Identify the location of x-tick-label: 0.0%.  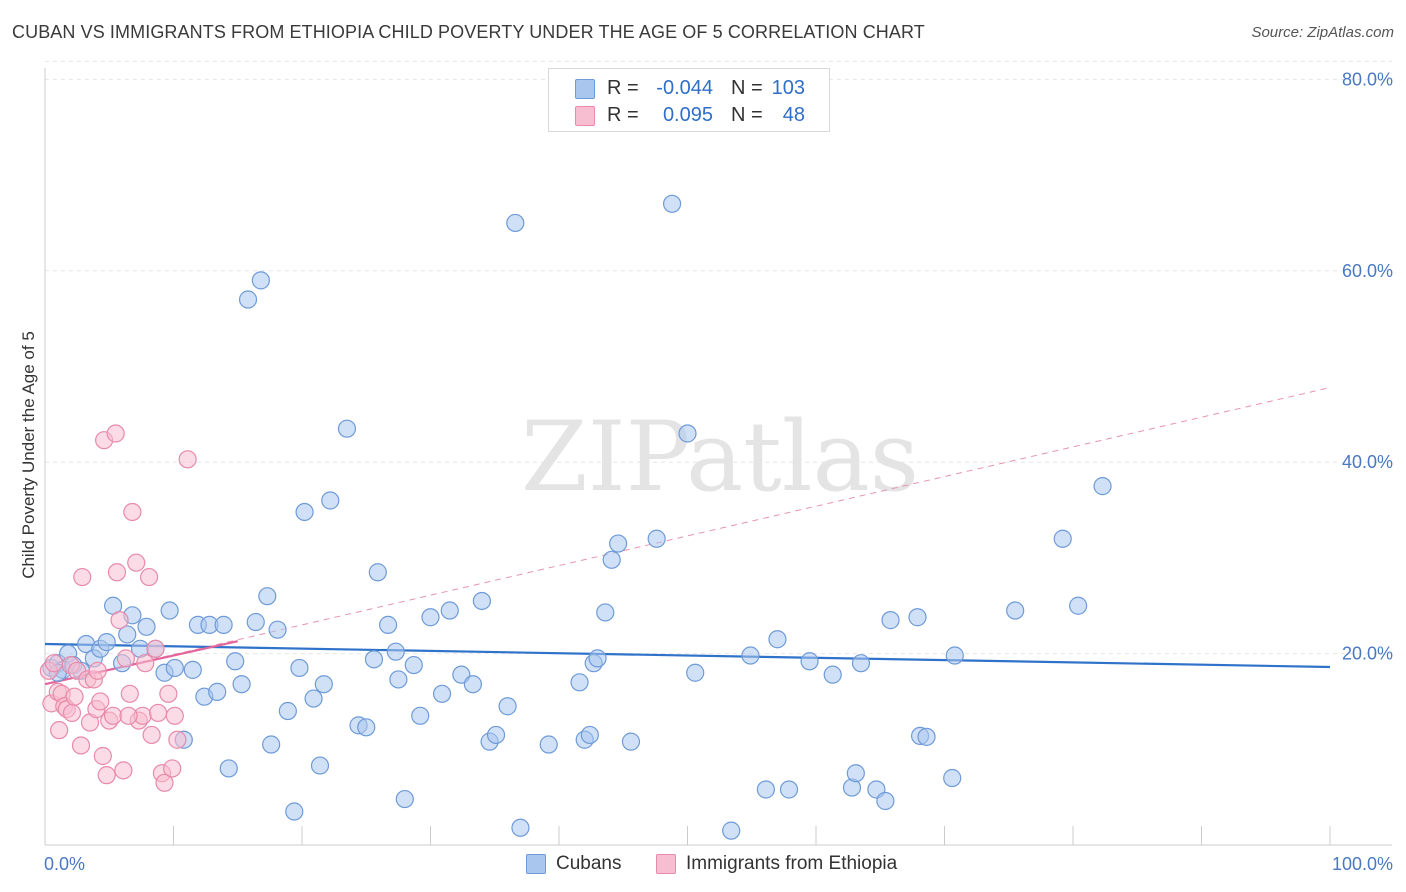
(64, 864).